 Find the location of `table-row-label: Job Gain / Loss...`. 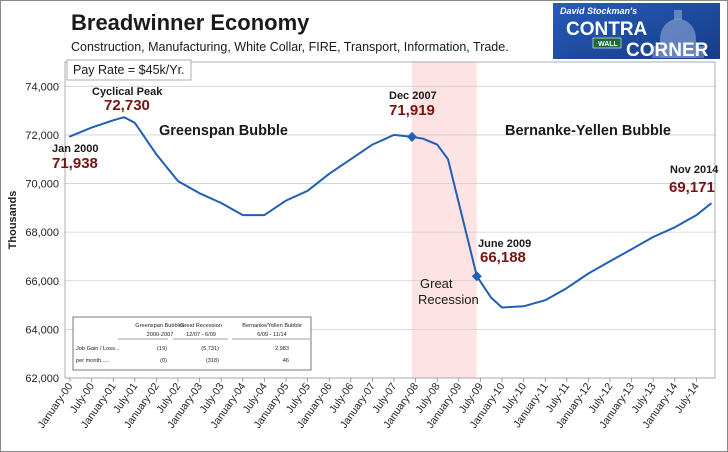

table-row-label: Job Gain / Loss... is located at coordinates (98, 349).